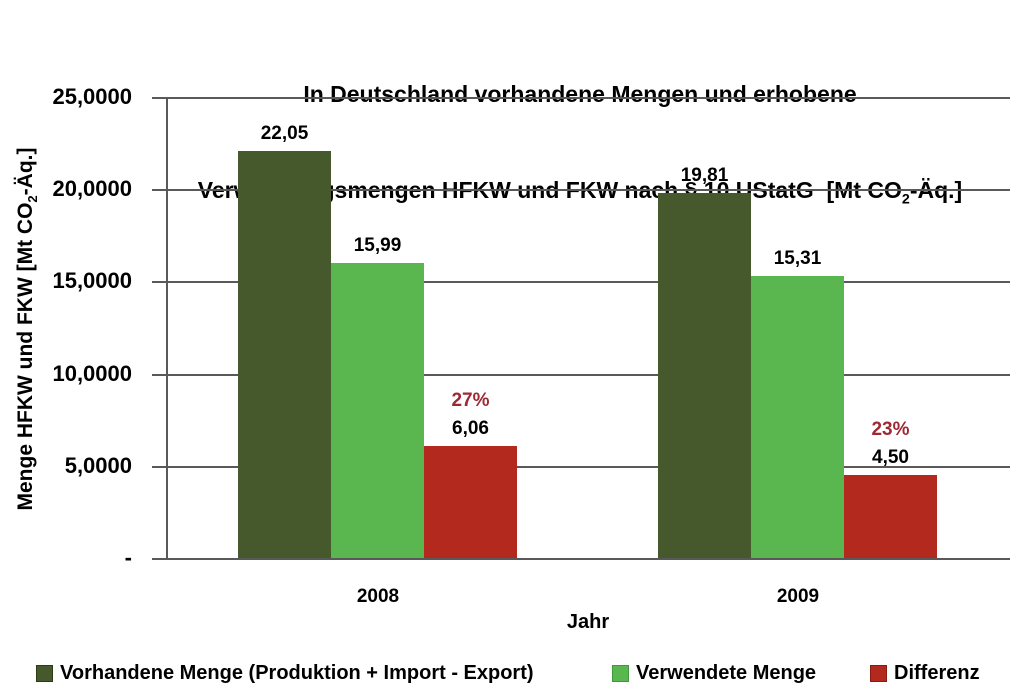 The width and height of the screenshot is (1024, 698). I want to click on value-label-vorhandene-menge-2009: 19,81, so click(704, 175).